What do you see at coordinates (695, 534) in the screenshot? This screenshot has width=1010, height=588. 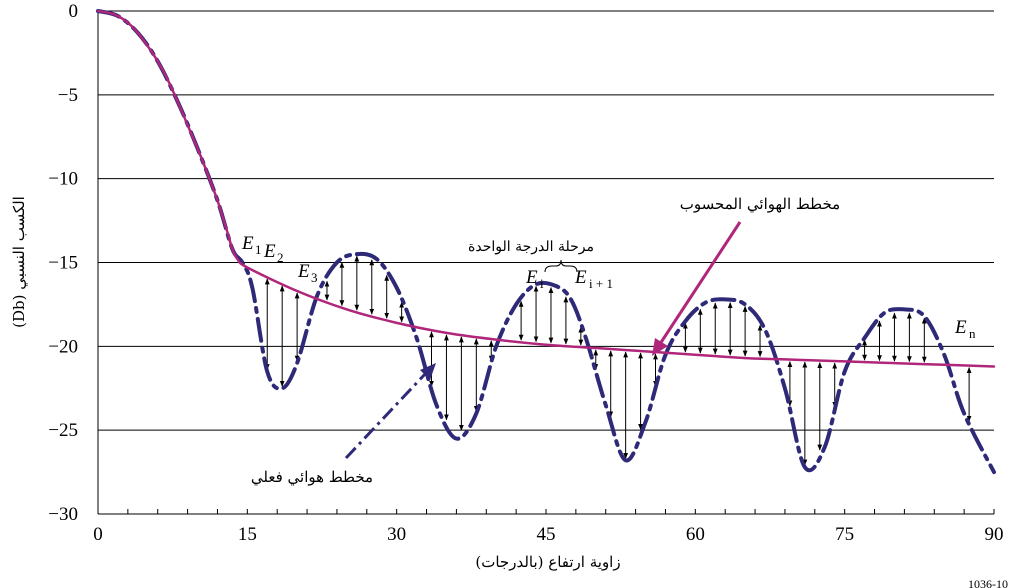 I see `x-tick-label: 60` at bounding box center [695, 534].